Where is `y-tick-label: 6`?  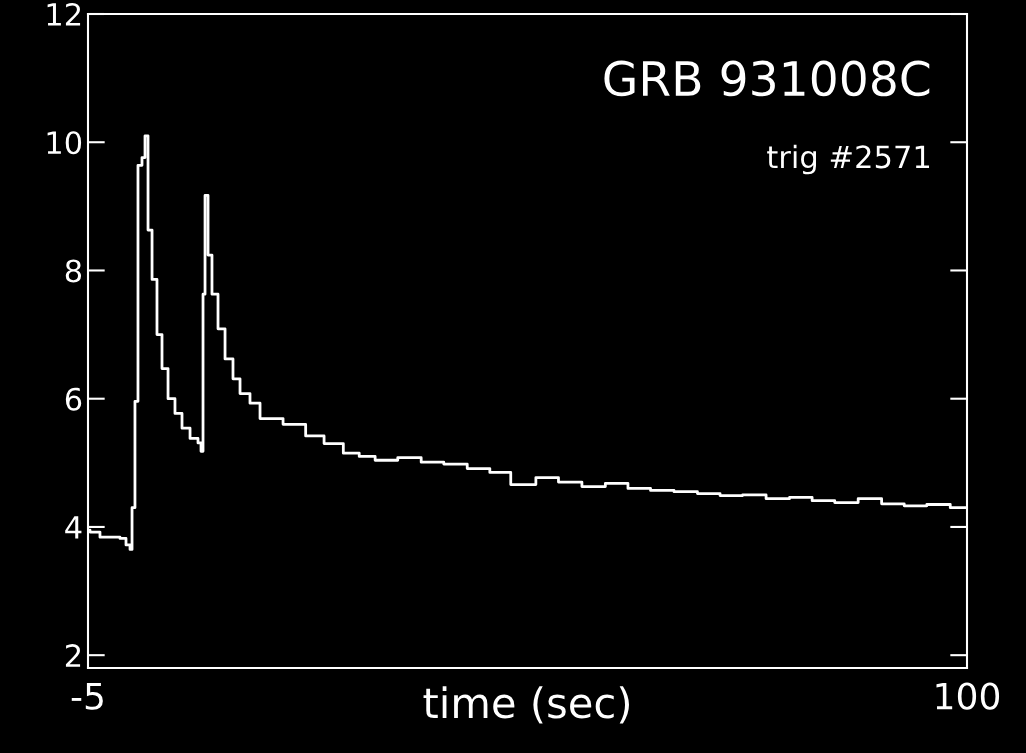 y-tick-label: 6 is located at coordinates (73, 399).